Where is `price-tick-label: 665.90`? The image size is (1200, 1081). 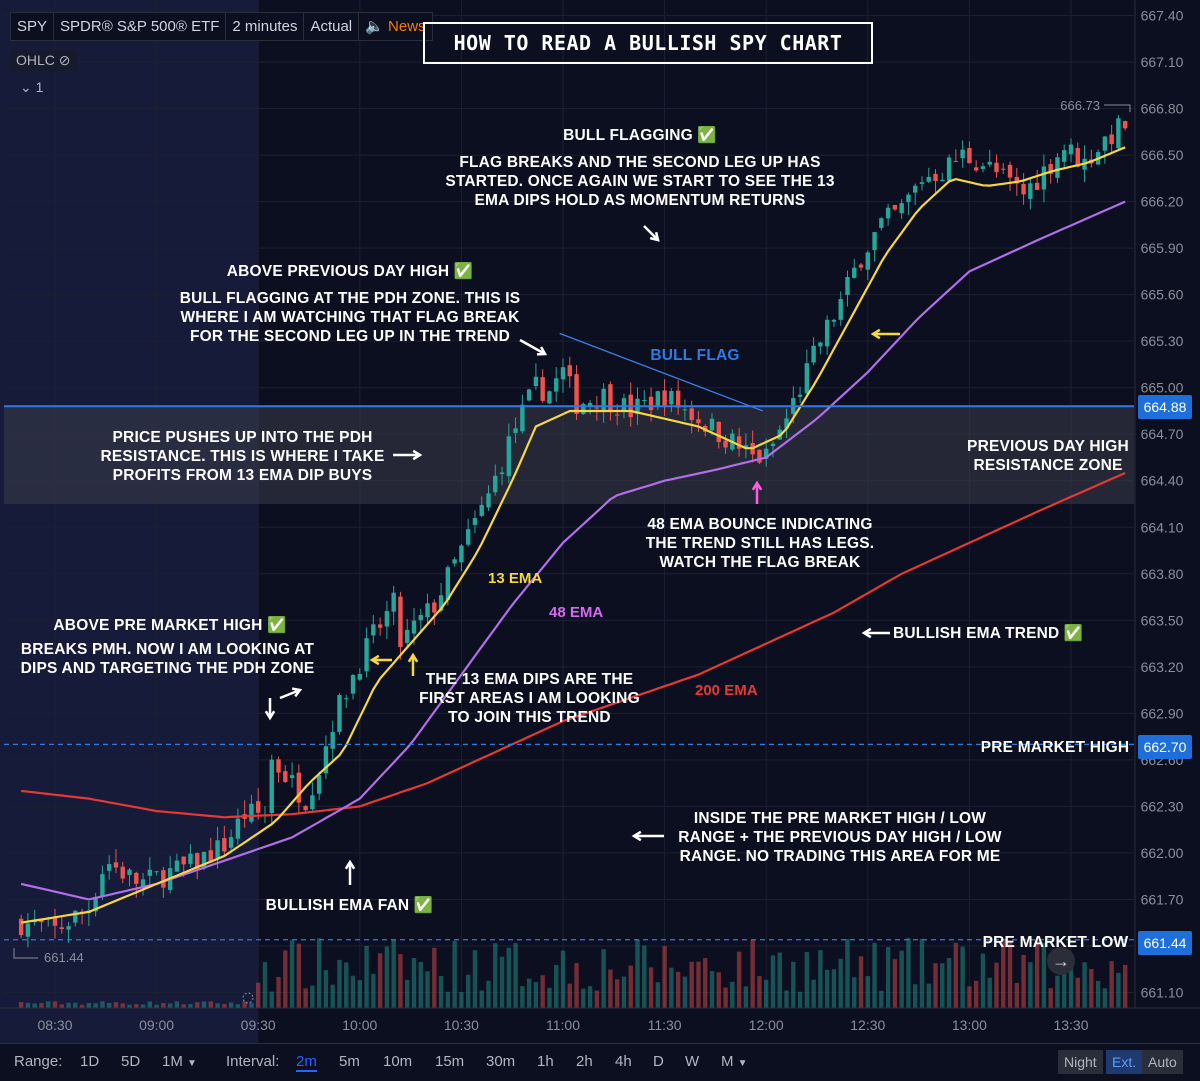 price-tick-label: 665.90 is located at coordinates (1162, 248).